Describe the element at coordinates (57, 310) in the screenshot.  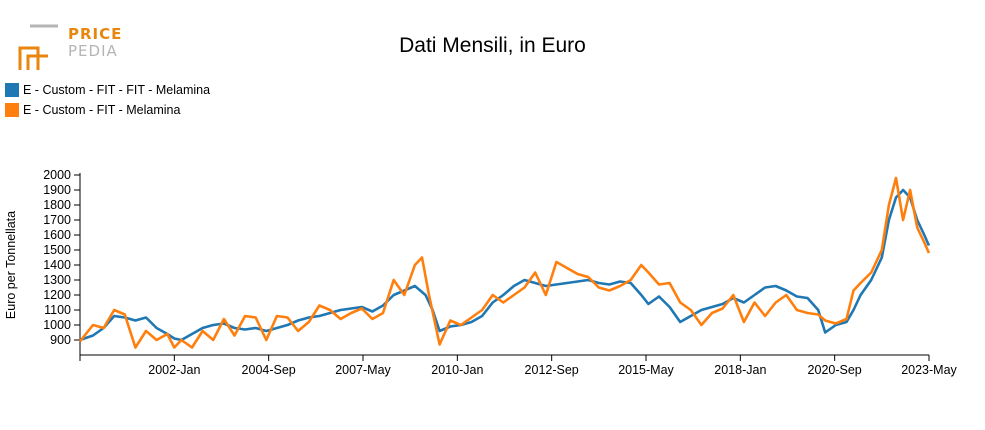
I see `y-tick-label-1100: 1100` at that location.